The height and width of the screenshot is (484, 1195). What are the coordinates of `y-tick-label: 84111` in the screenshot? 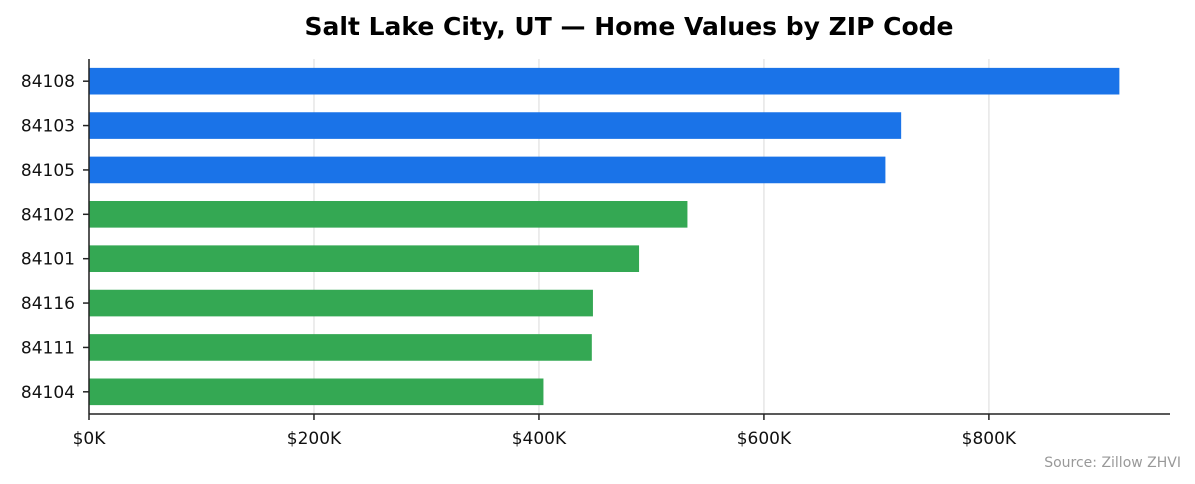 It's located at (48, 348).